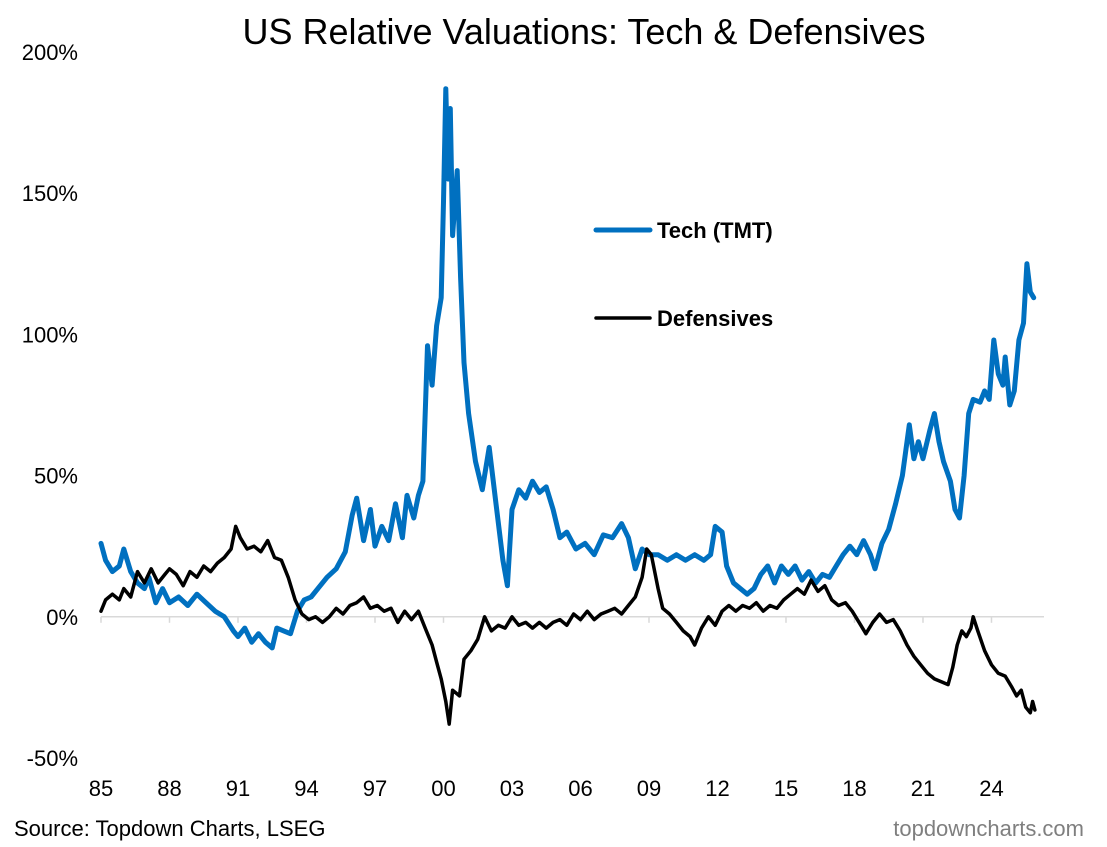 This screenshot has height=847, width=1107. I want to click on x-tick-label: 21, so click(923, 788).